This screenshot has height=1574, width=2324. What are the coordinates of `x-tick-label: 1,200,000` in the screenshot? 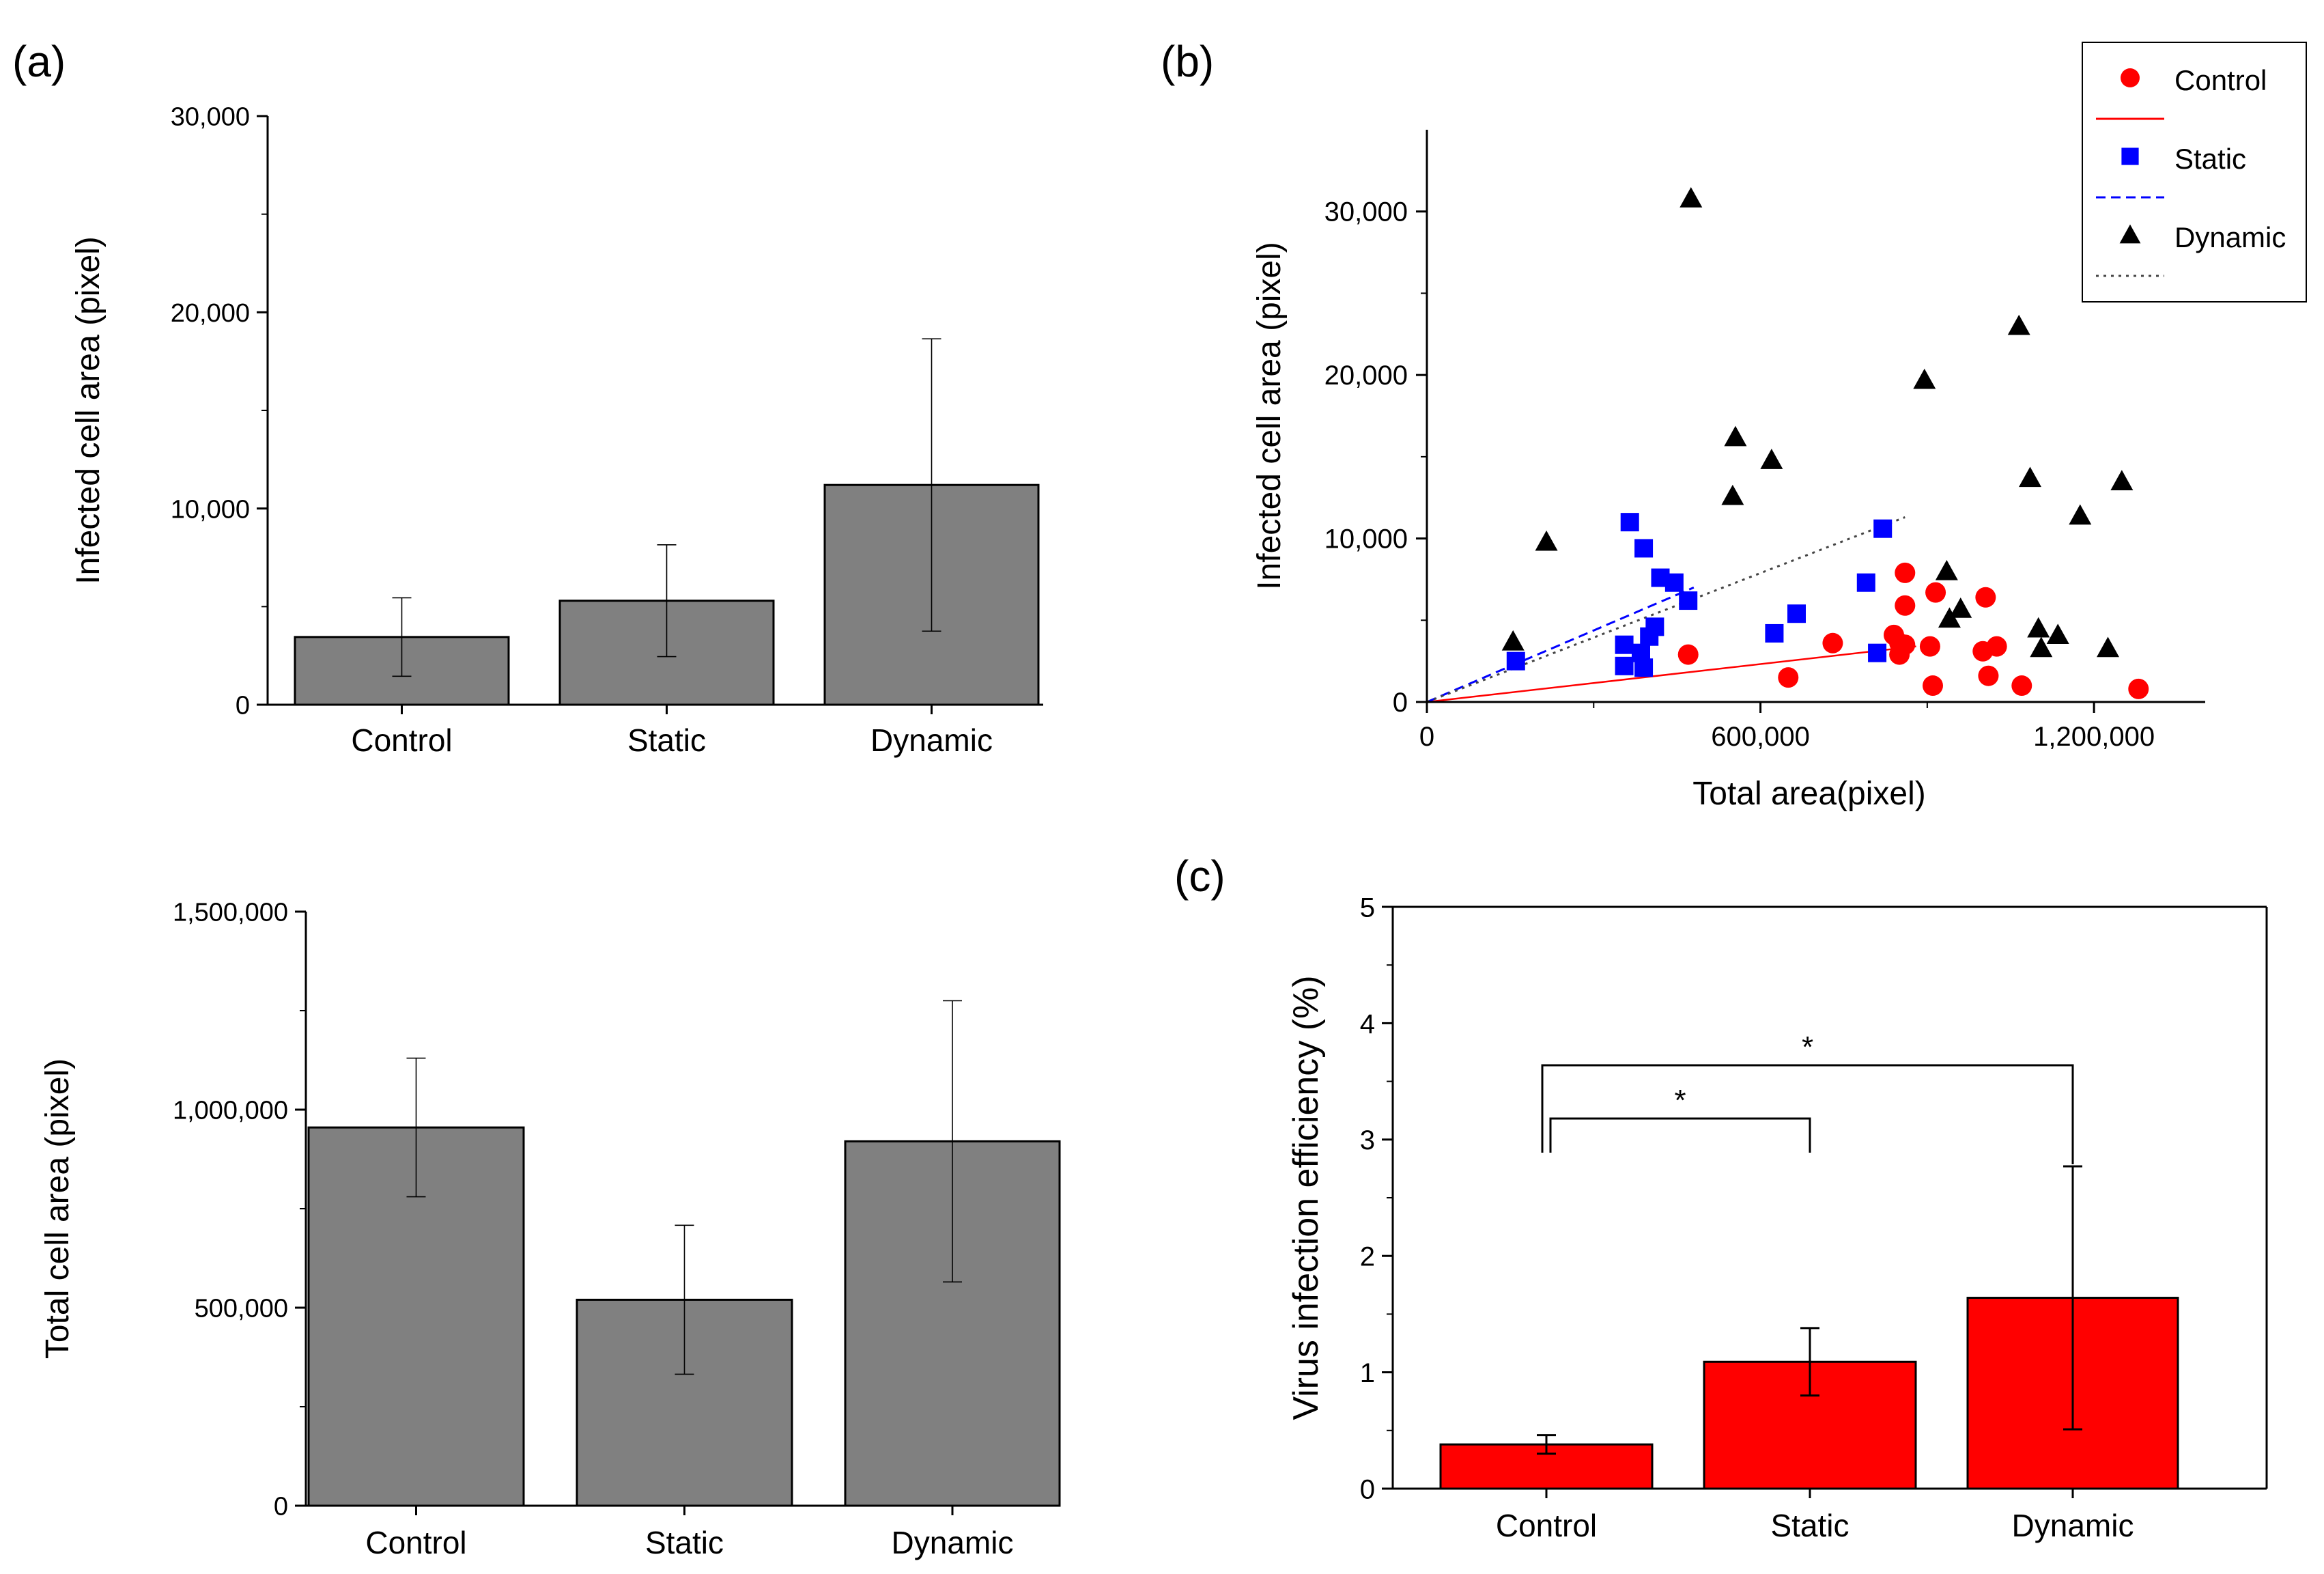 It's located at (2094, 737).